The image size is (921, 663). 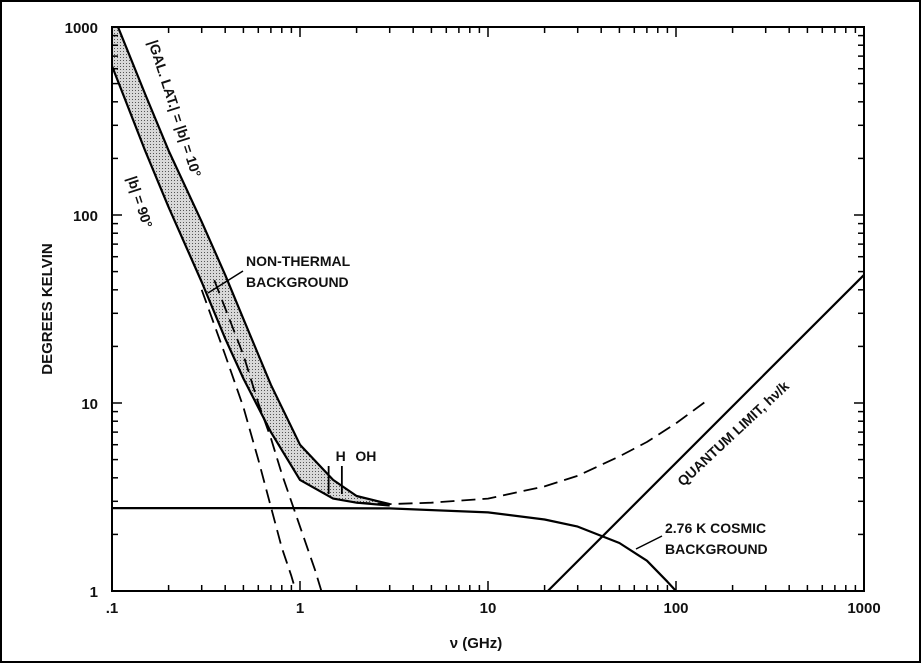 What do you see at coordinates (225, 282) in the screenshot?
I see `nonthermal-pointer` at bounding box center [225, 282].